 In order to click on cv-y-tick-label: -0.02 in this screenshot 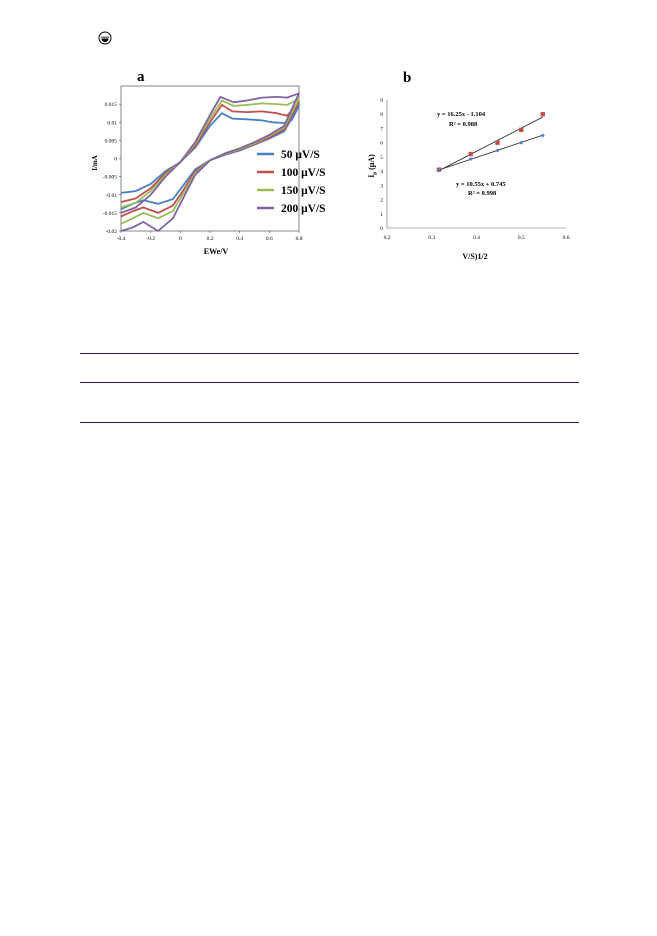, I will do `click(112, 232)`.